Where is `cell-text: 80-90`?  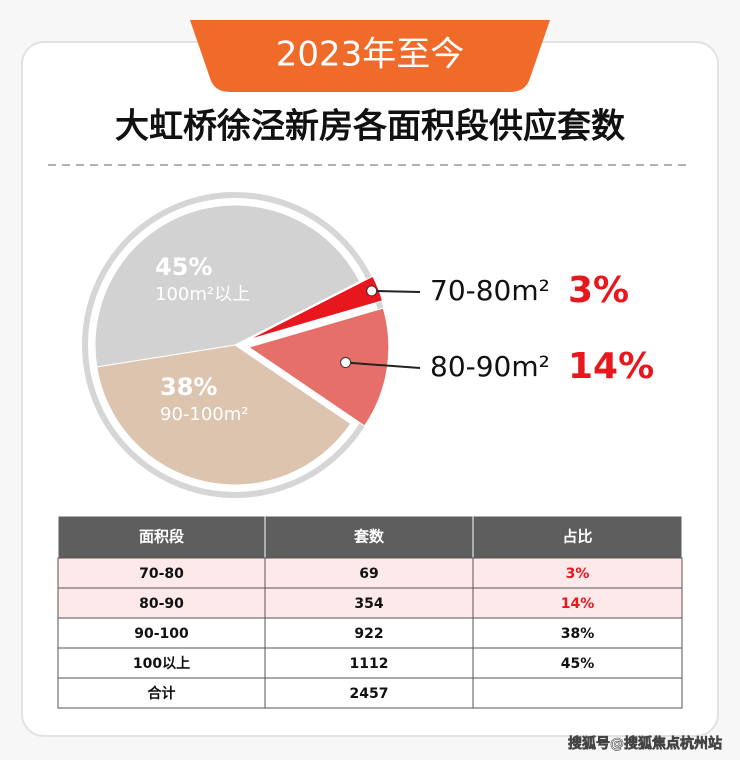 cell-text: 80-90 is located at coordinates (161, 604).